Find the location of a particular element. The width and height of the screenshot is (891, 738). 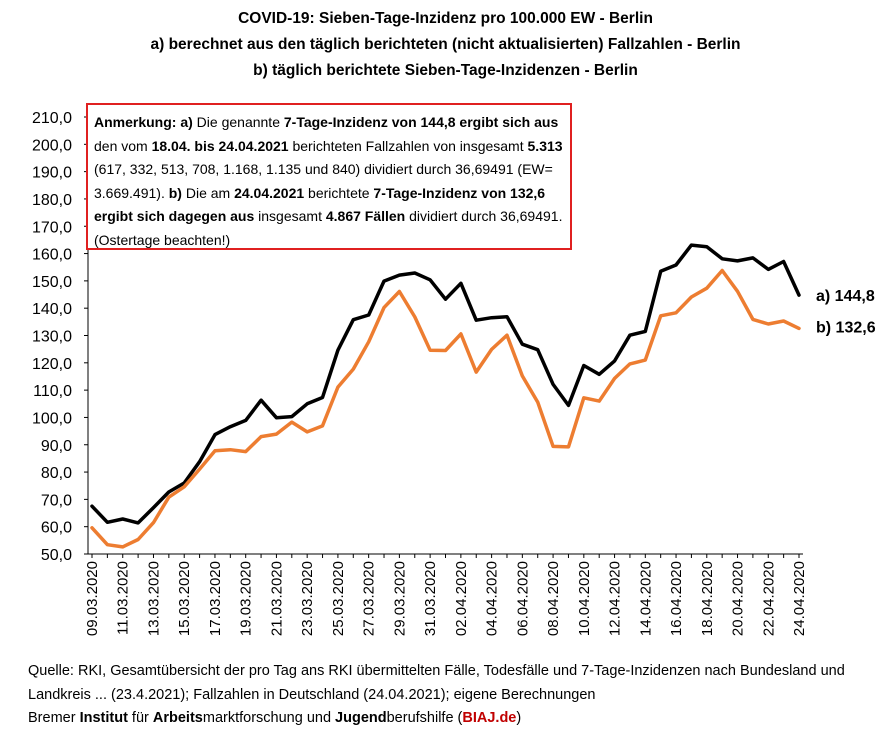

x-tick-label: 14.04.2020 is located at coordinates (645, 598).